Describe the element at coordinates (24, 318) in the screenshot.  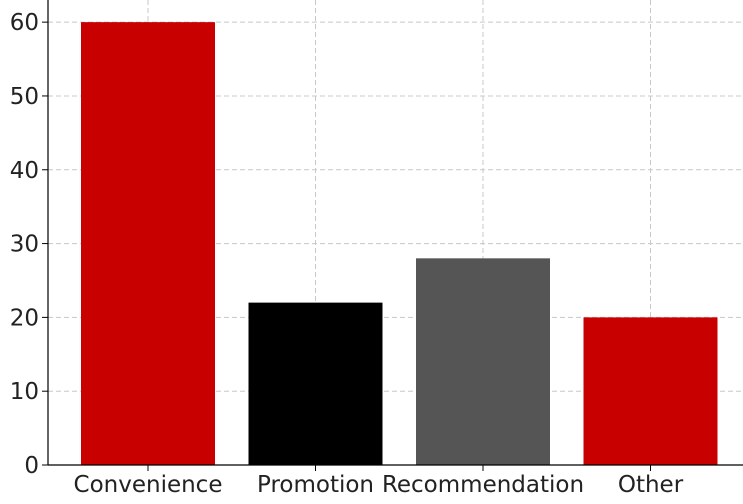
I see `y-tick-label: 20` at that location.